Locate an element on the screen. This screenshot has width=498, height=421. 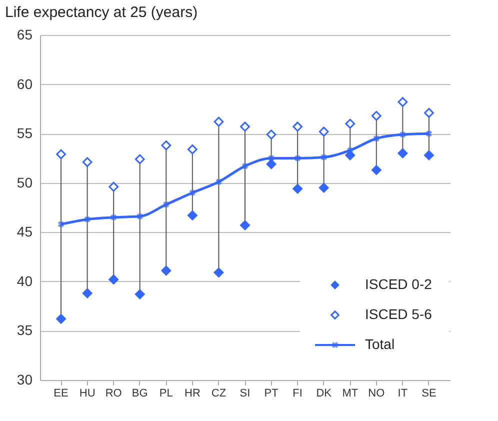
y-tick-label: 45 is located at coordinates (24, 232).